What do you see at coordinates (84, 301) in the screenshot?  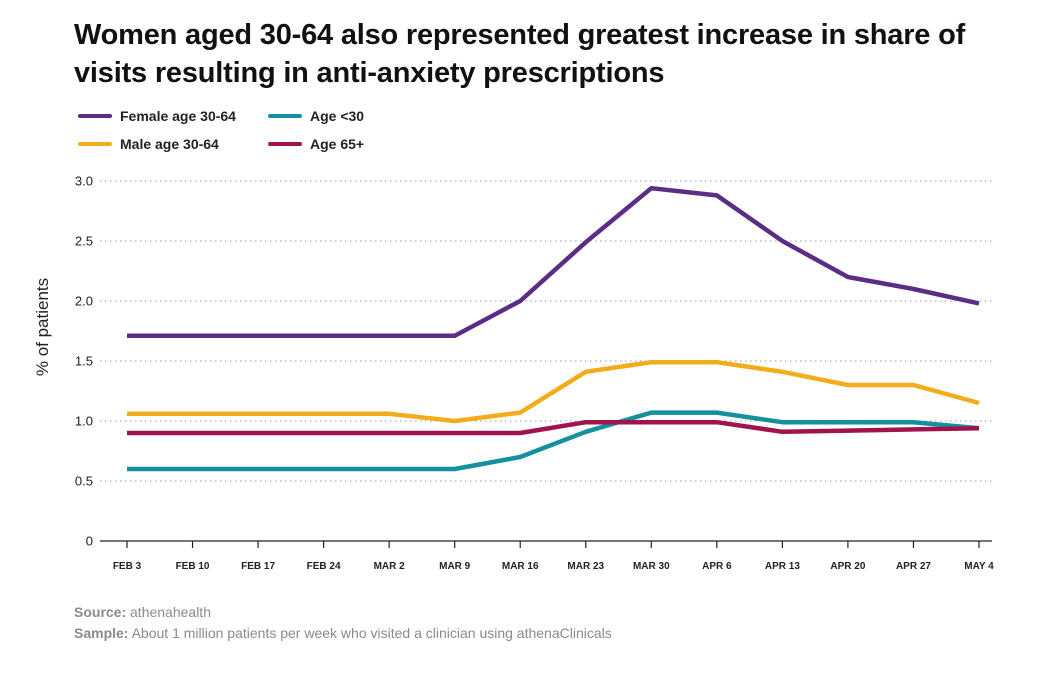 I see `y-tick-label-4: 2.0` at bounding box center [84, 301].